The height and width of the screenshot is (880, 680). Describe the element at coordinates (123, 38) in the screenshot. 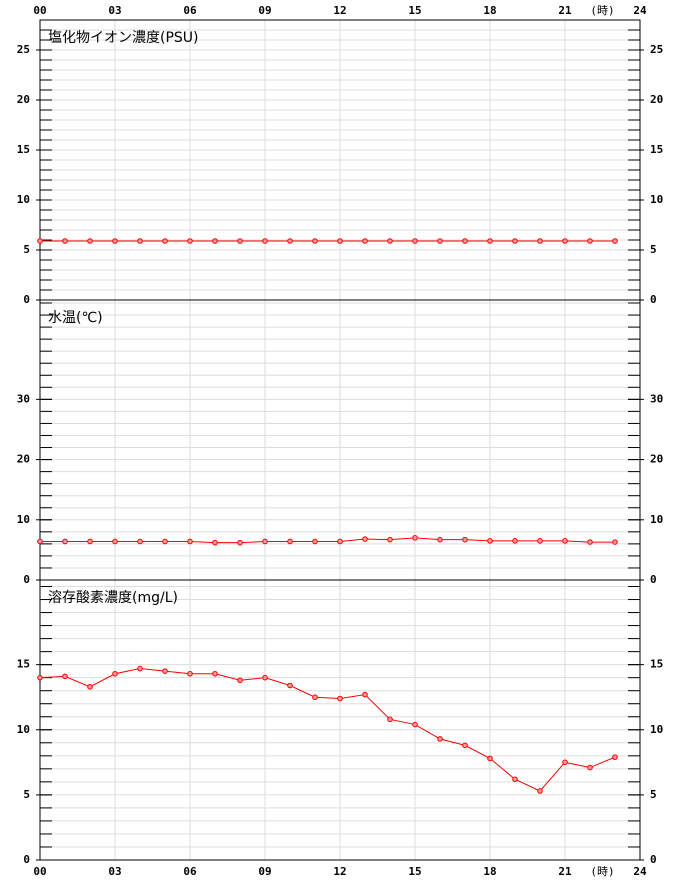

I see `panel-title: 塩化物イオン濃度(PSU)` at that location.